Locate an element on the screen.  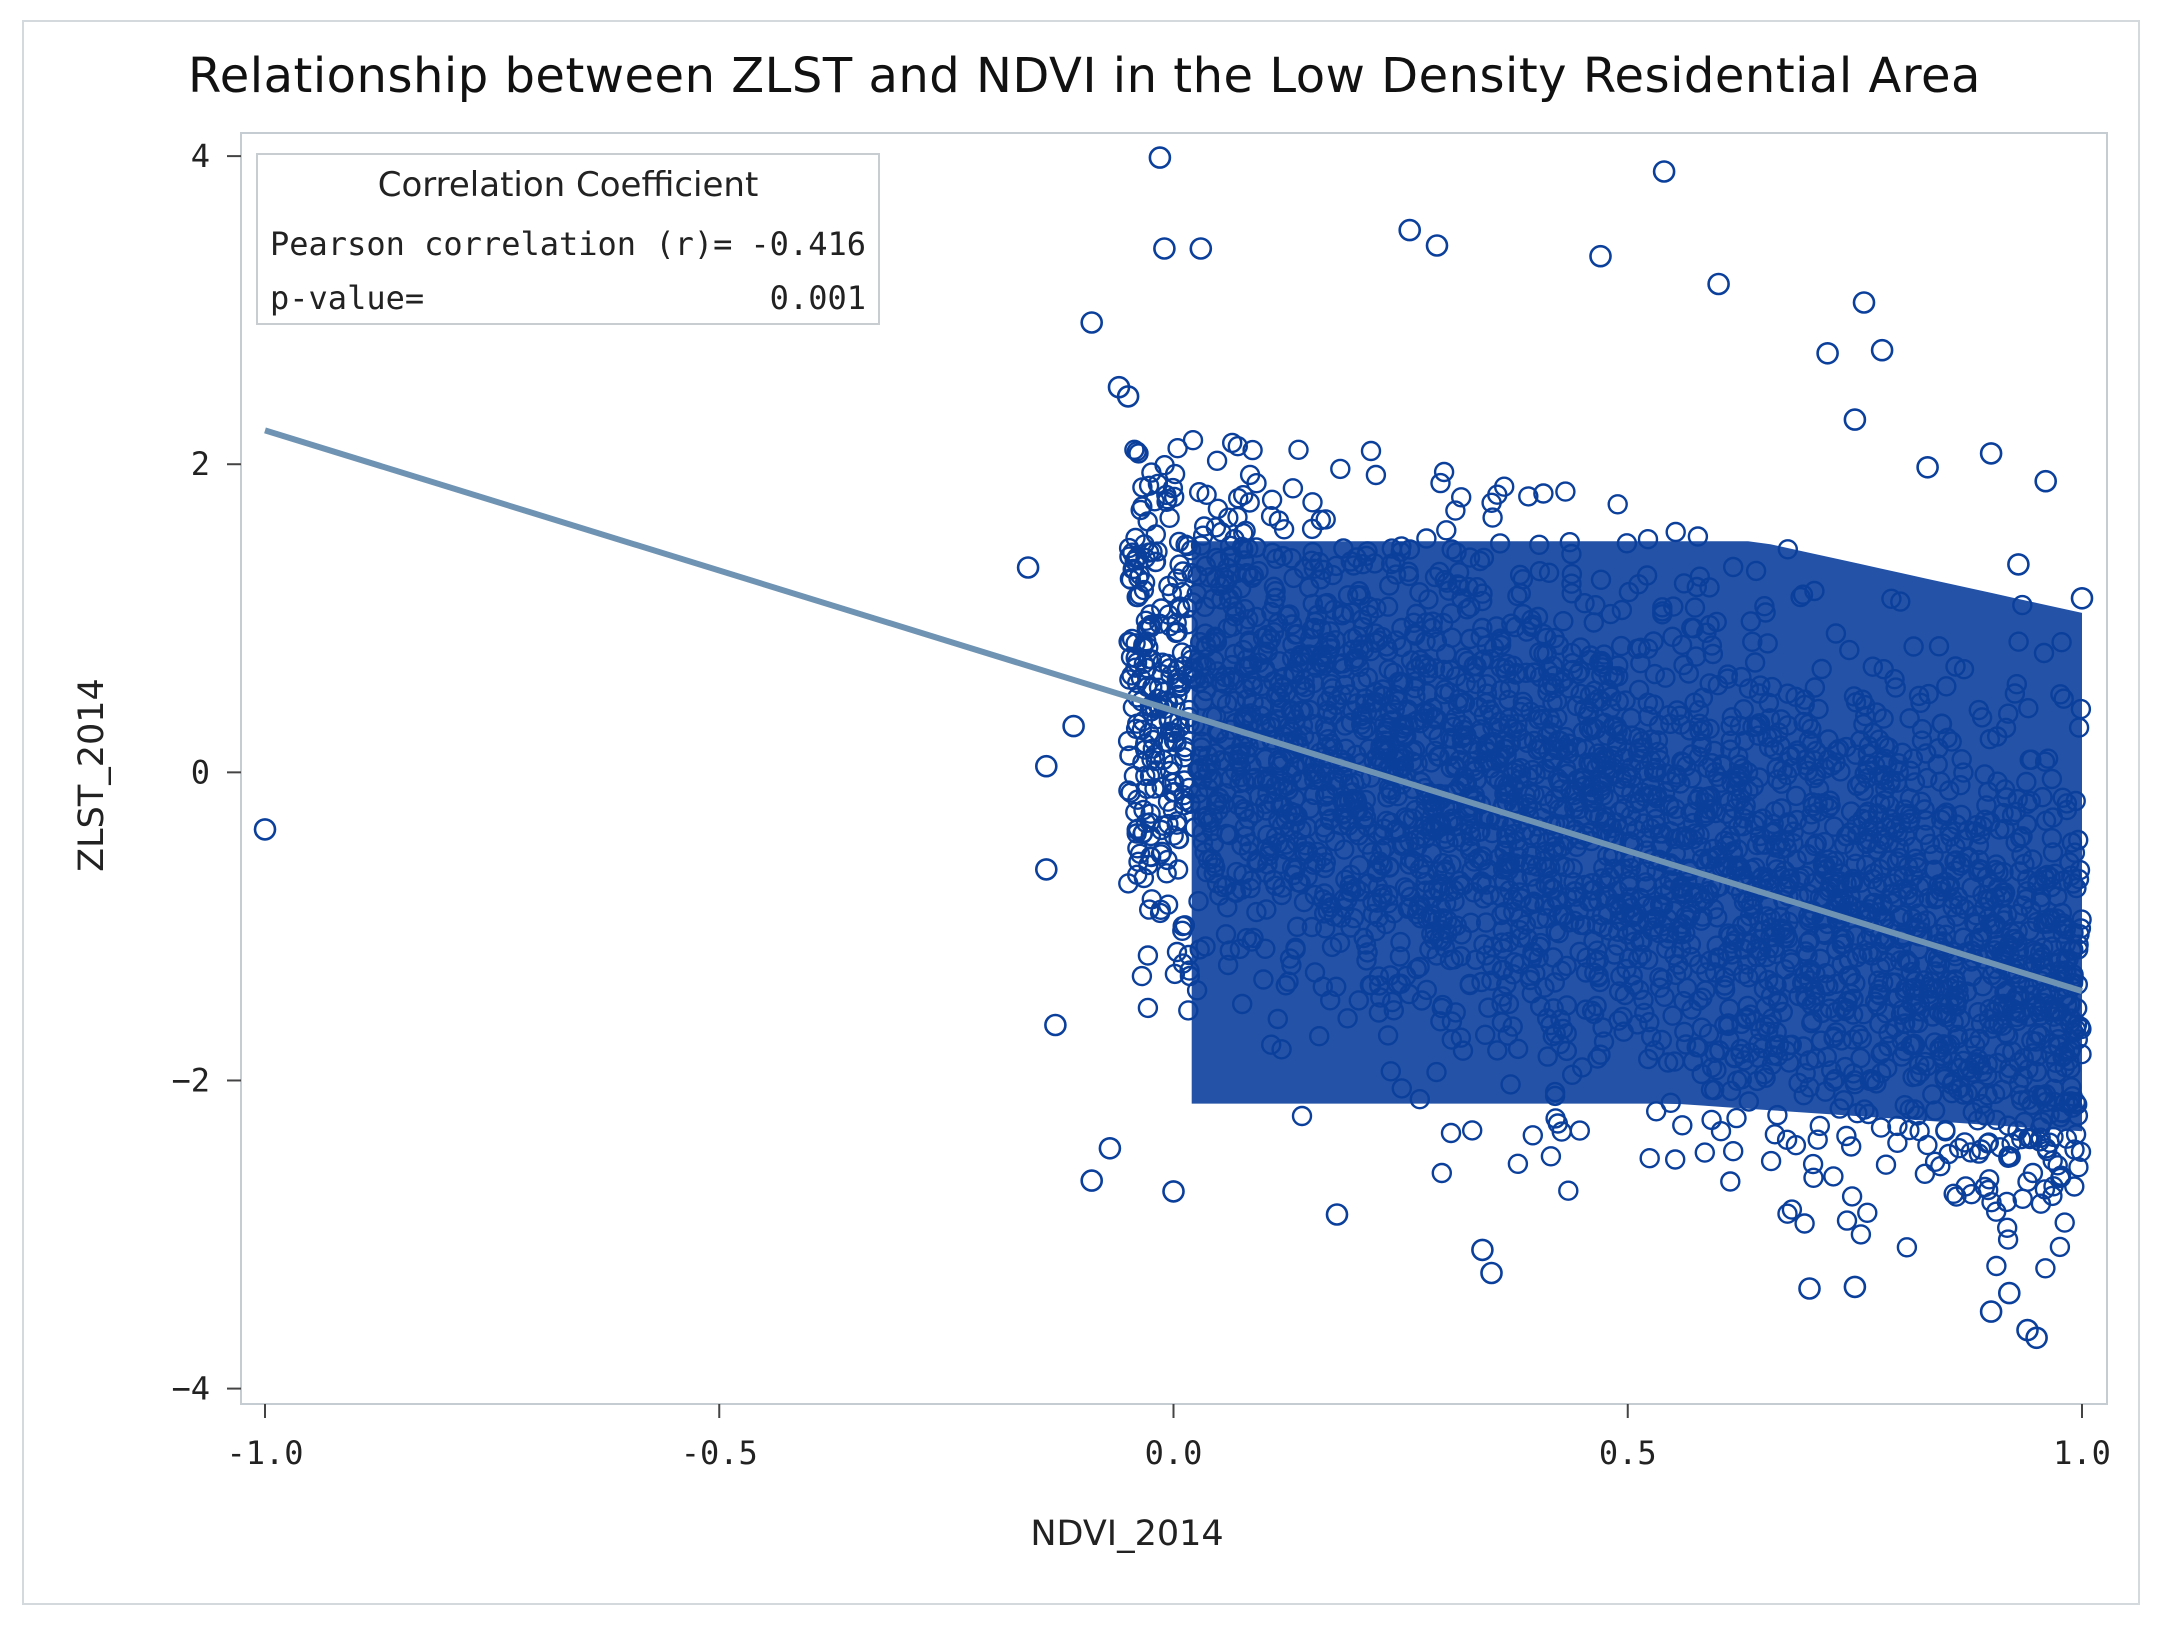
x-tick-label: -0.5 is located at coordinates (719, 1453).